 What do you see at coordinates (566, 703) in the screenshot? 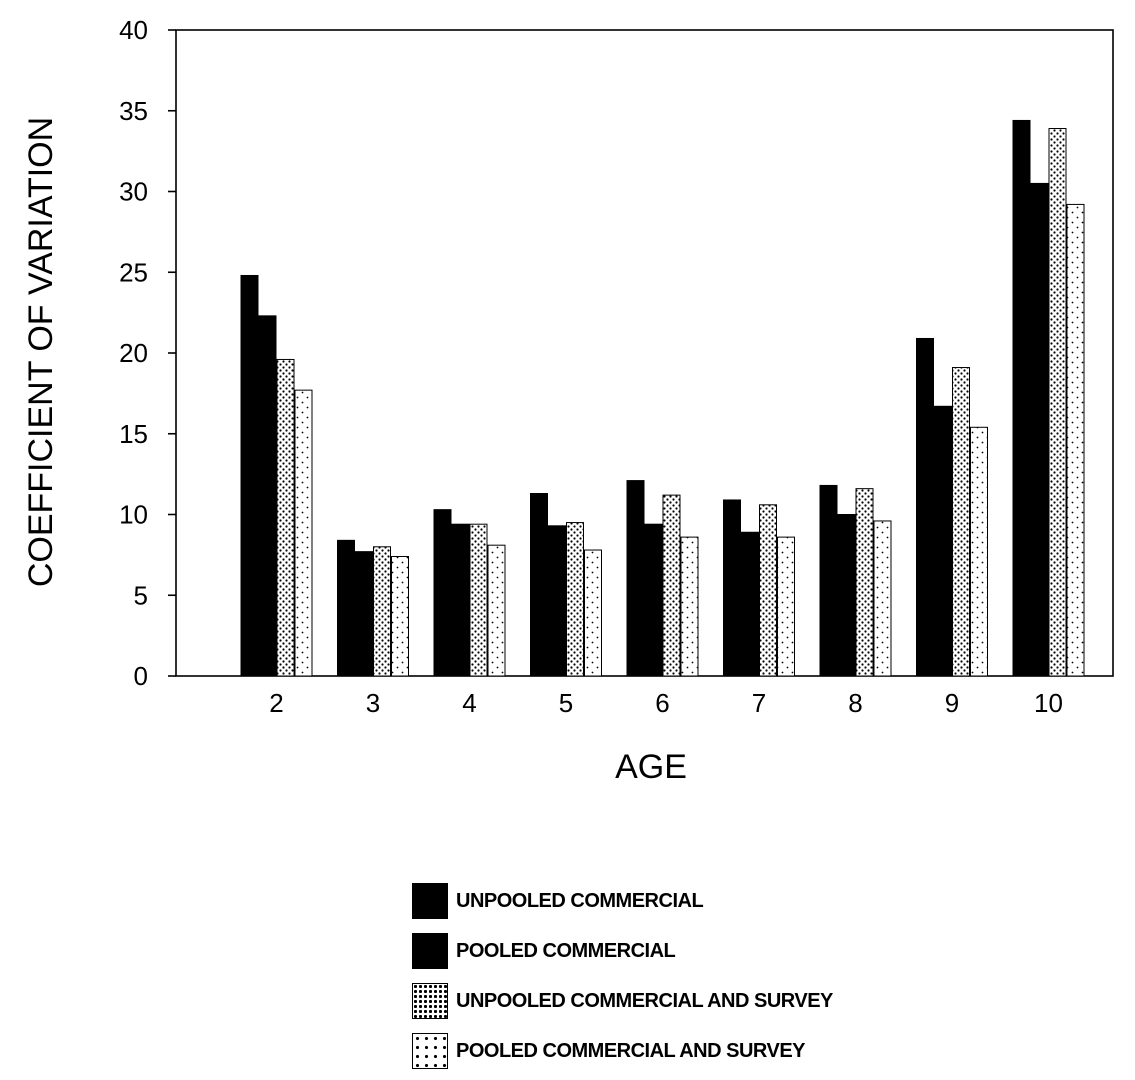
I see `x-tick-label: 5` at bounding box center [566, 703].